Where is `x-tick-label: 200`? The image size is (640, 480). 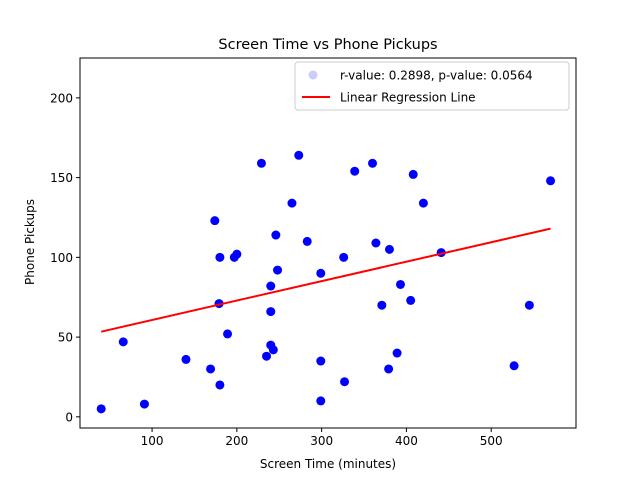 x-tick-label: 200 is located at coordinates (236, 441).